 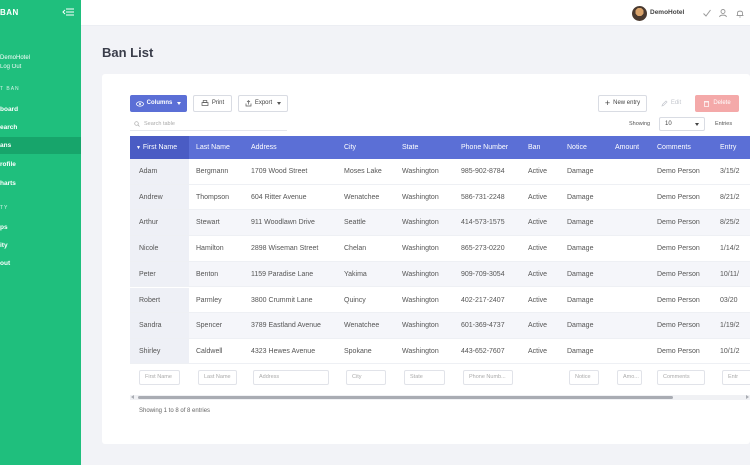 I want to click on export-icon, so click(x=248, y=103).